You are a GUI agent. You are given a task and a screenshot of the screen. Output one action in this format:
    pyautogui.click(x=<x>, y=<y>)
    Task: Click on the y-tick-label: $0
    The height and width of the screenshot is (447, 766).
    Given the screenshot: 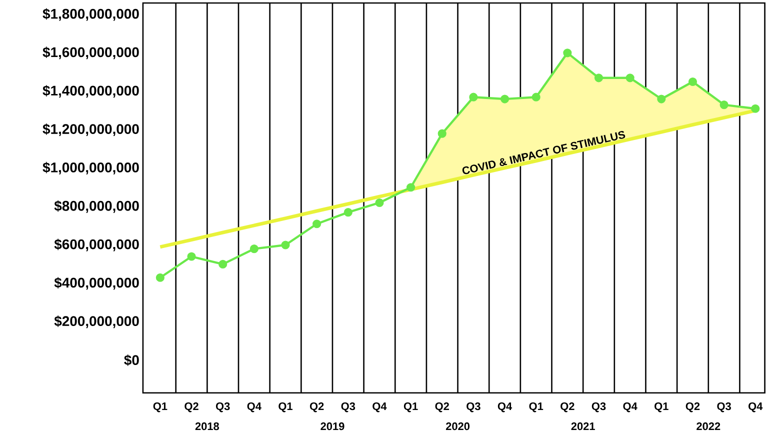 What is the action you would take?
    pyautogui.click(x=131, y=360)
    